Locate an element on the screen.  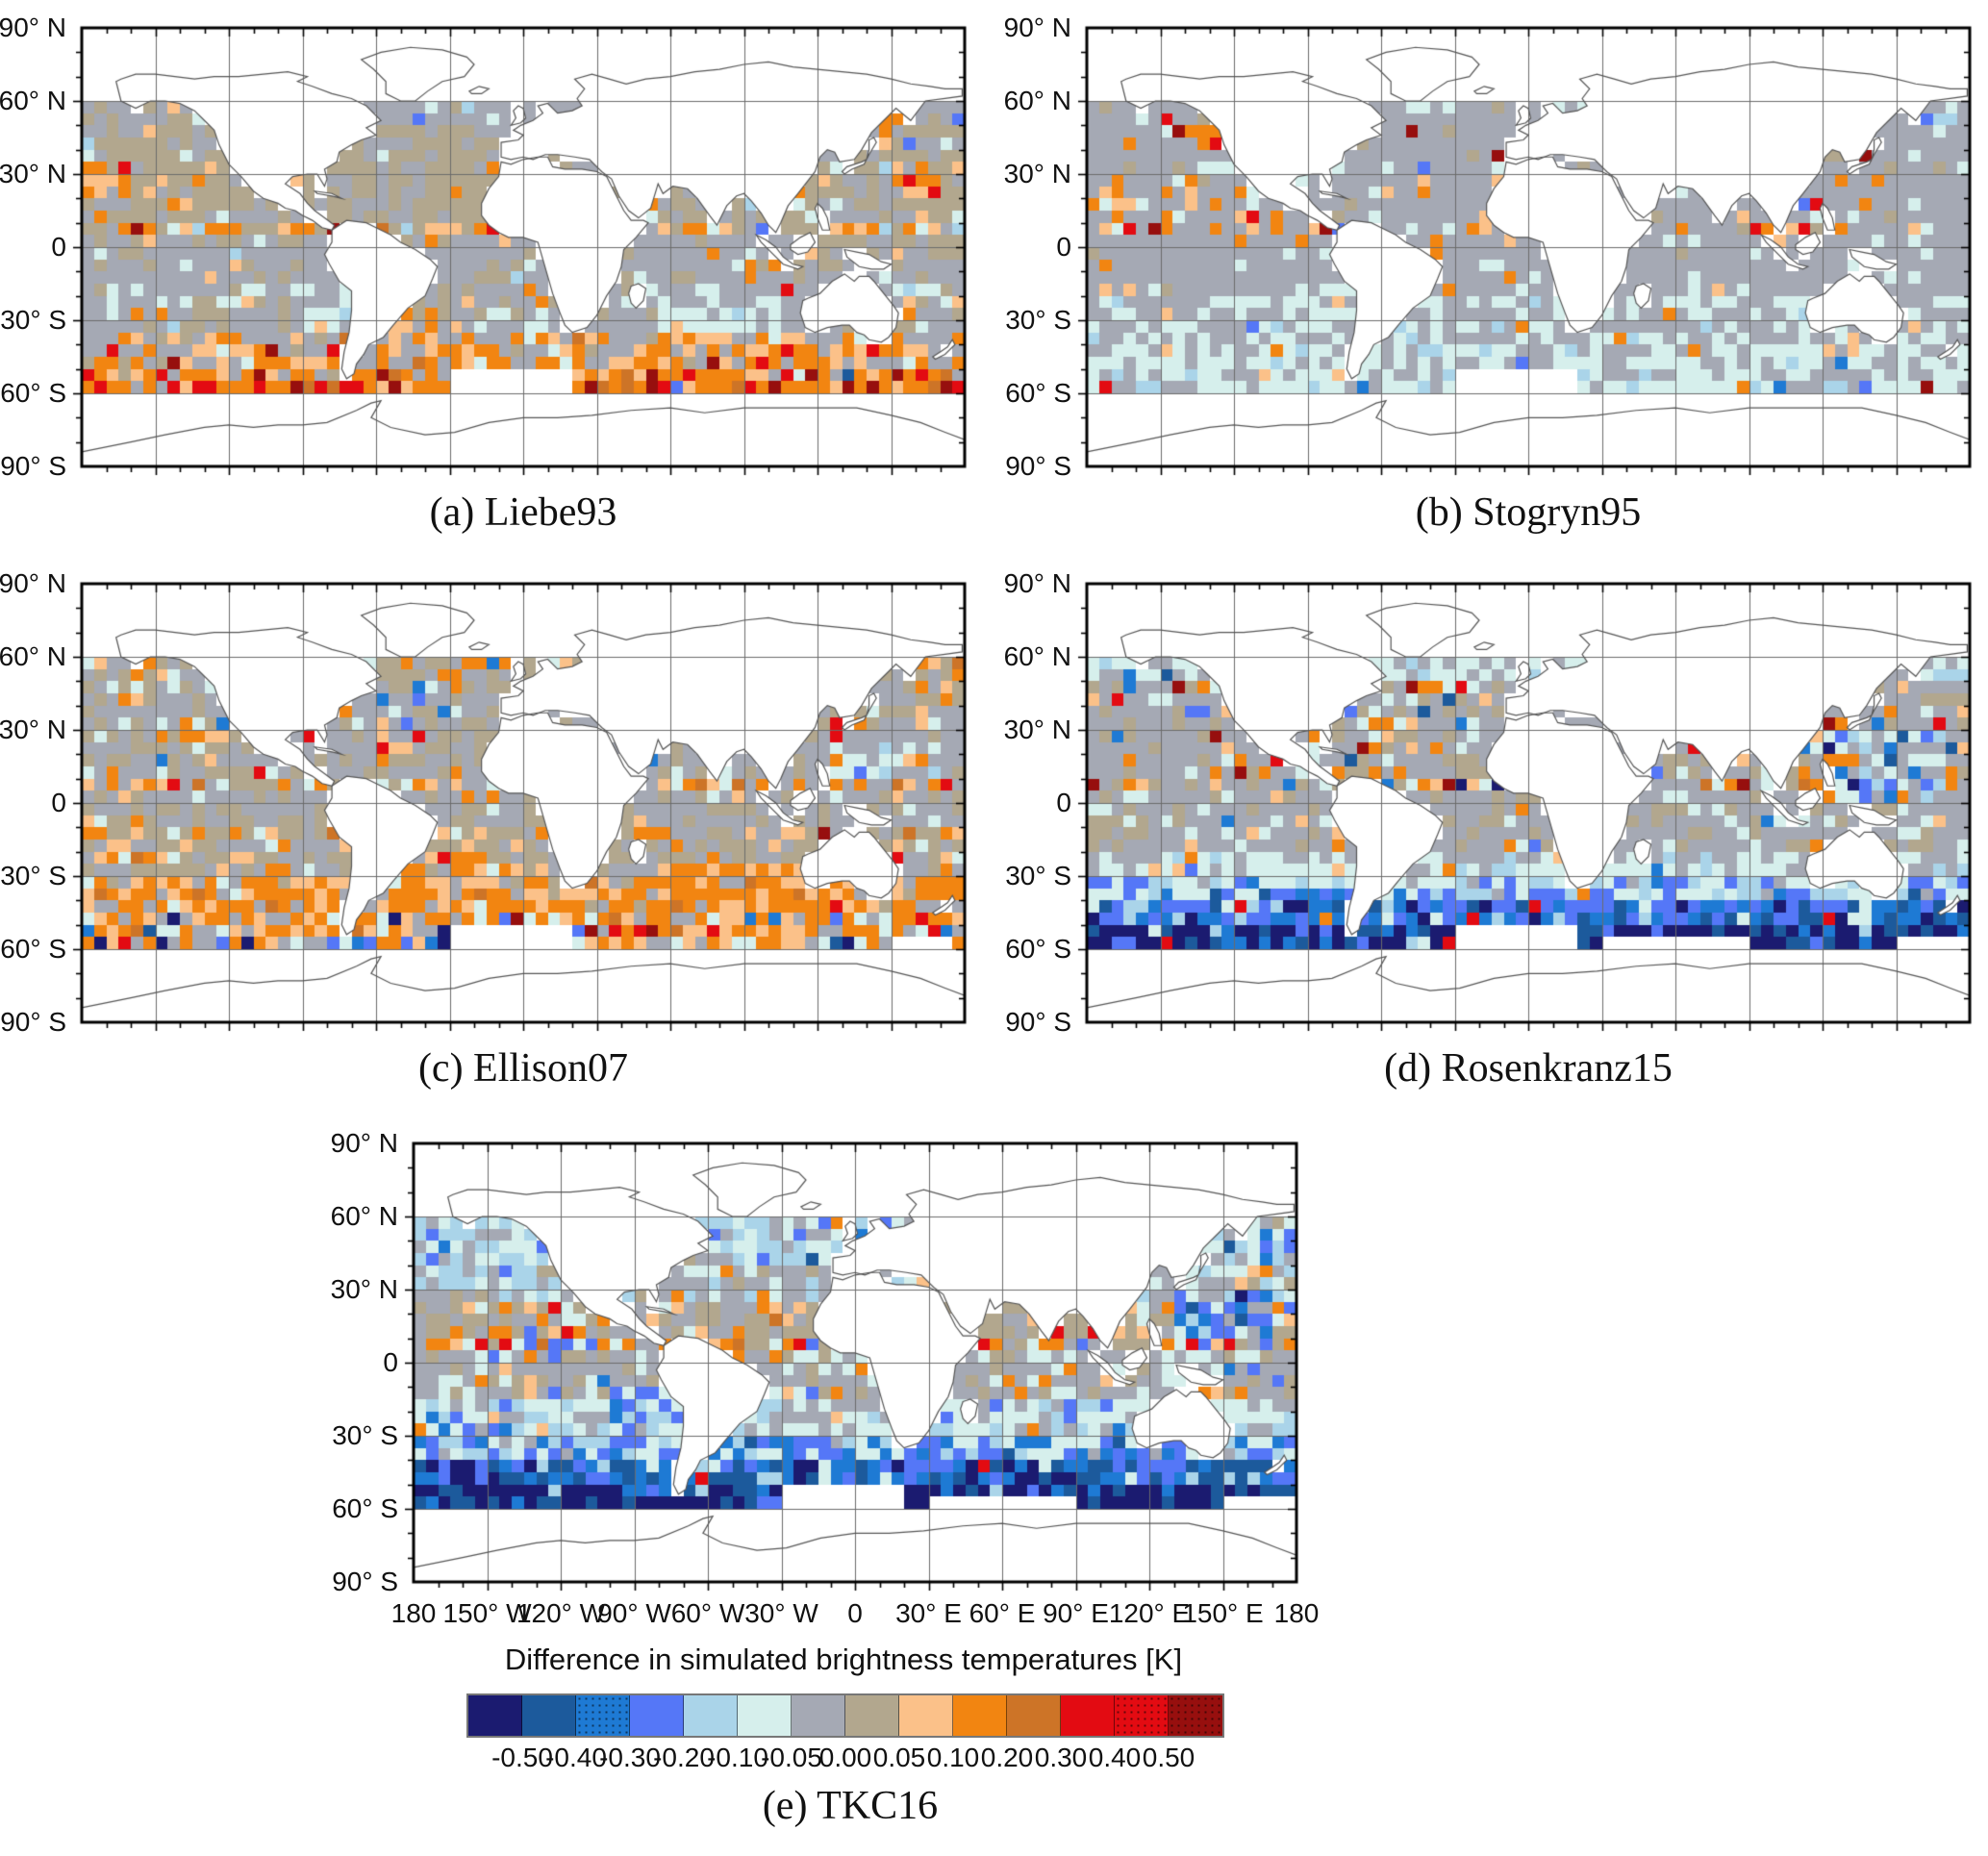
lon-tick-label: 60° E is located at coordinates (1002, 1613).